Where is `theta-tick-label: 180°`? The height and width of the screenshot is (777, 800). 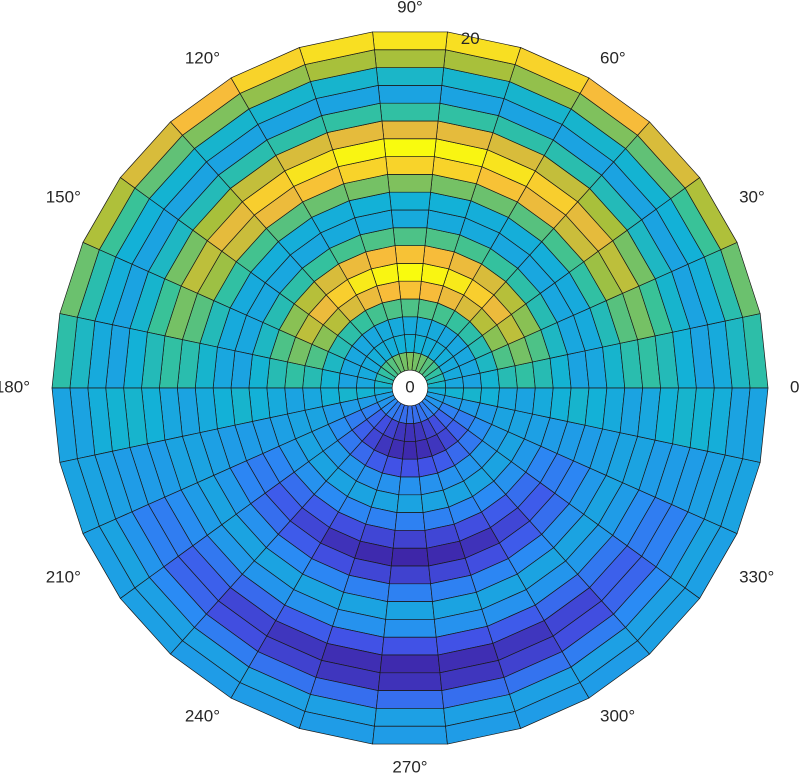 theta-tick-label: 180° is located at coordinates (15, 386).